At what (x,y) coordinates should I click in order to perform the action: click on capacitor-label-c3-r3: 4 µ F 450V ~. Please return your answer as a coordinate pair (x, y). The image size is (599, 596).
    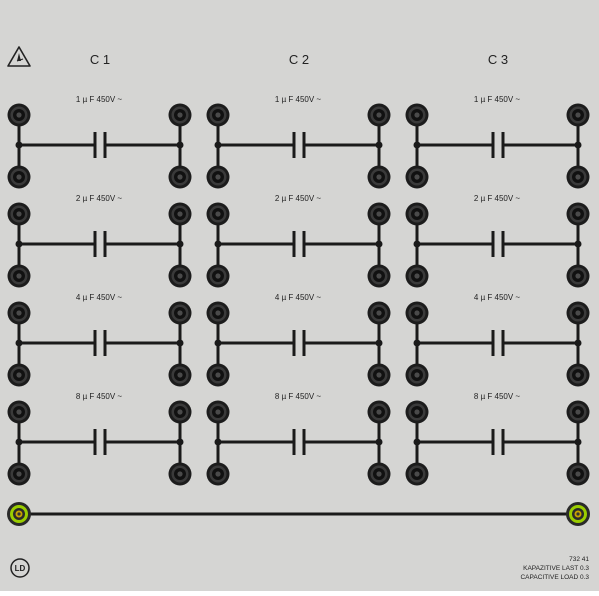
    Looking at the image, I should click on (497, 297).